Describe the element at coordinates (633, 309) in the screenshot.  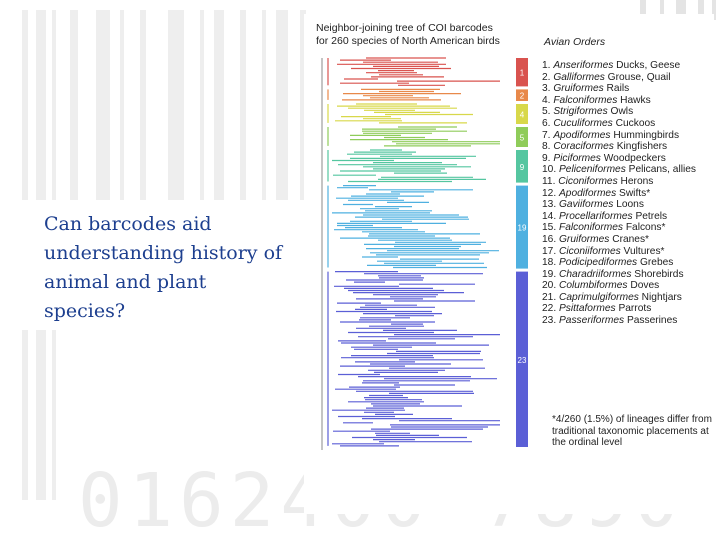
I see `order-common-name: Parrots` at that location.